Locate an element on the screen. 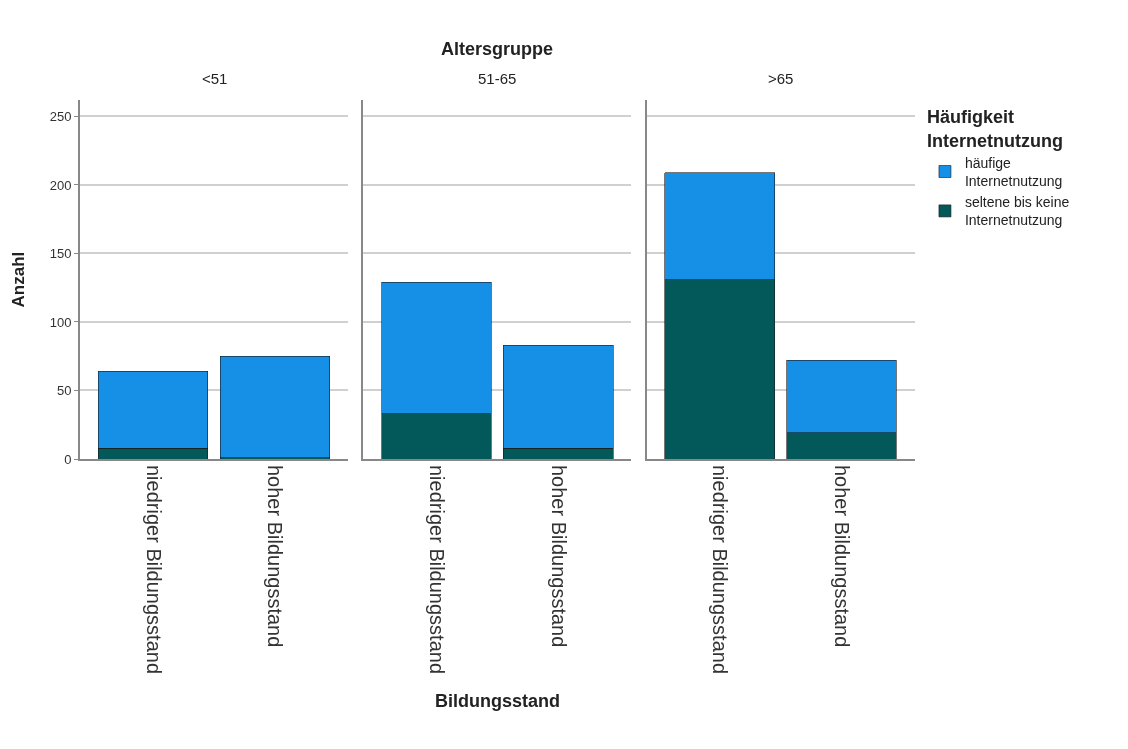 This screenshot has height=749, width=1128. legend-label: seltene bis keine Internetnutzung is located at coordinates (1017, 211).